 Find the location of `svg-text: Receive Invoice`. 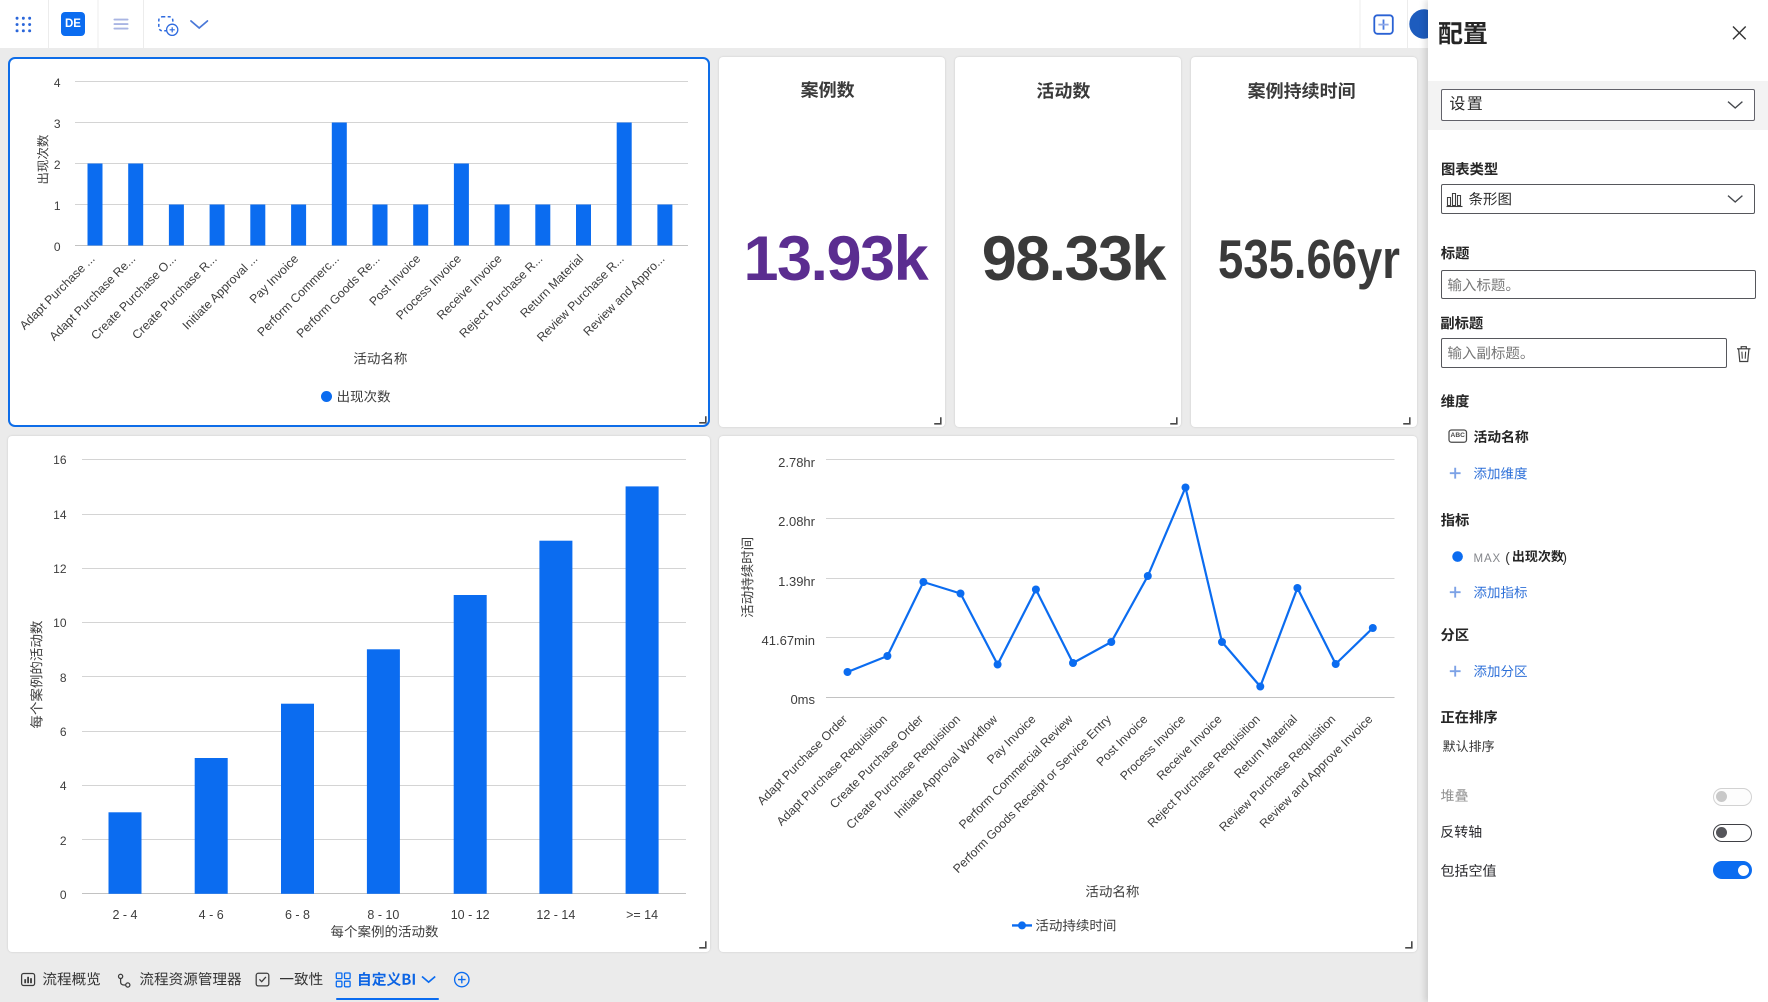

svg-text: Receive Invoice is located at coordinates (1189, 747).